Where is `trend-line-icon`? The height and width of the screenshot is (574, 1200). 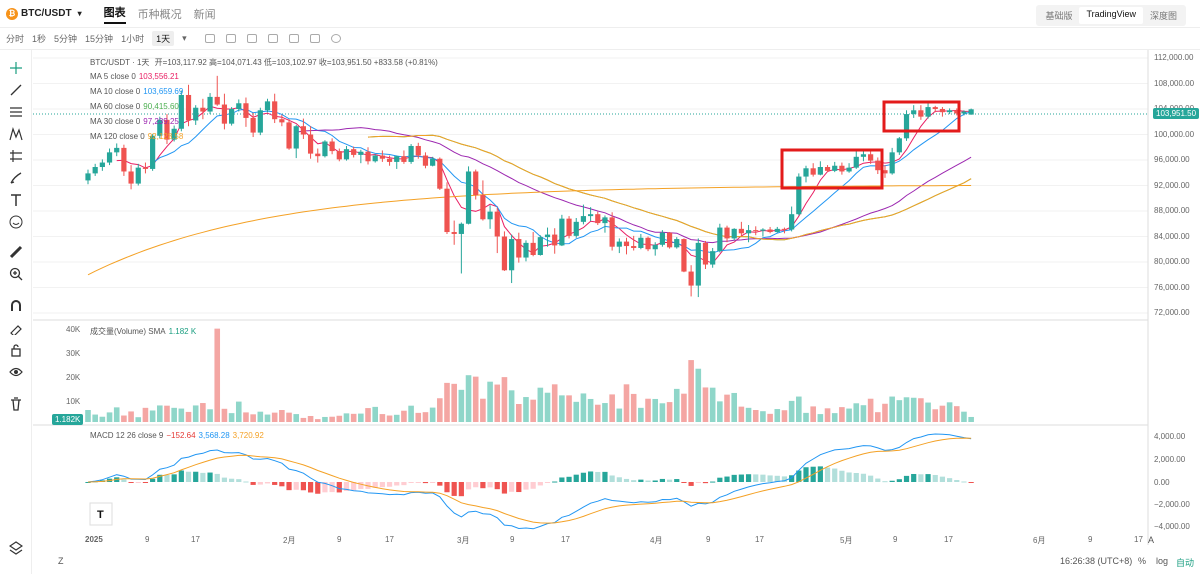 trend-line-icon is located at coordinates (16, 90).